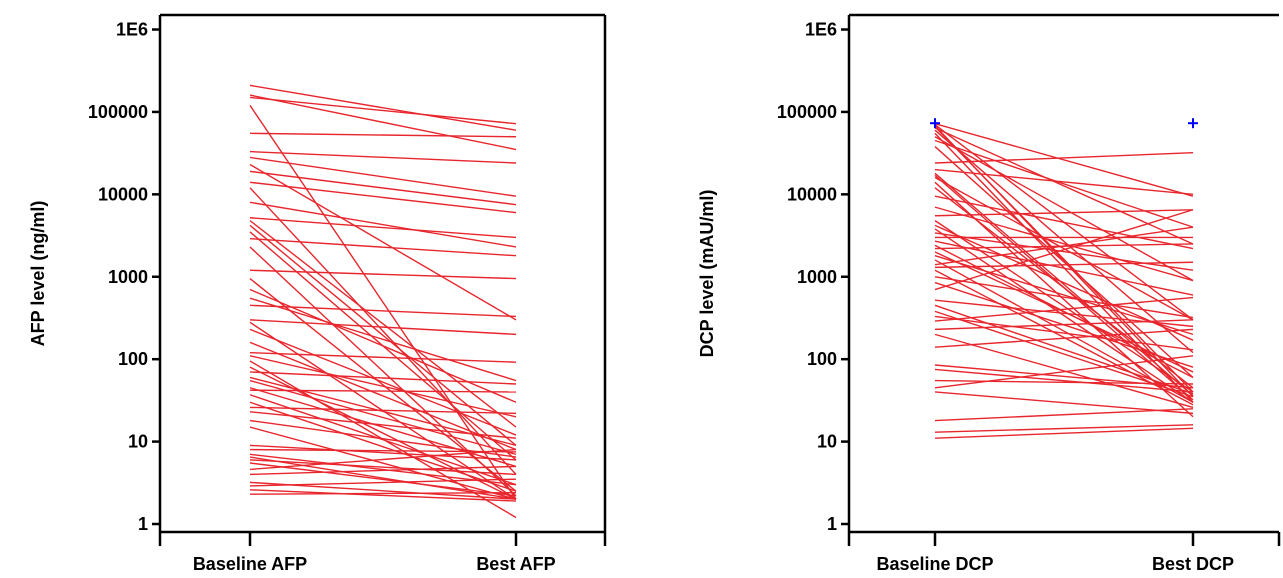  What do you see at coordinates (38, 274) in the screenshot?
I see `y-axis-title: AFP level (ng/ml)` at bounding box center [38, 274].